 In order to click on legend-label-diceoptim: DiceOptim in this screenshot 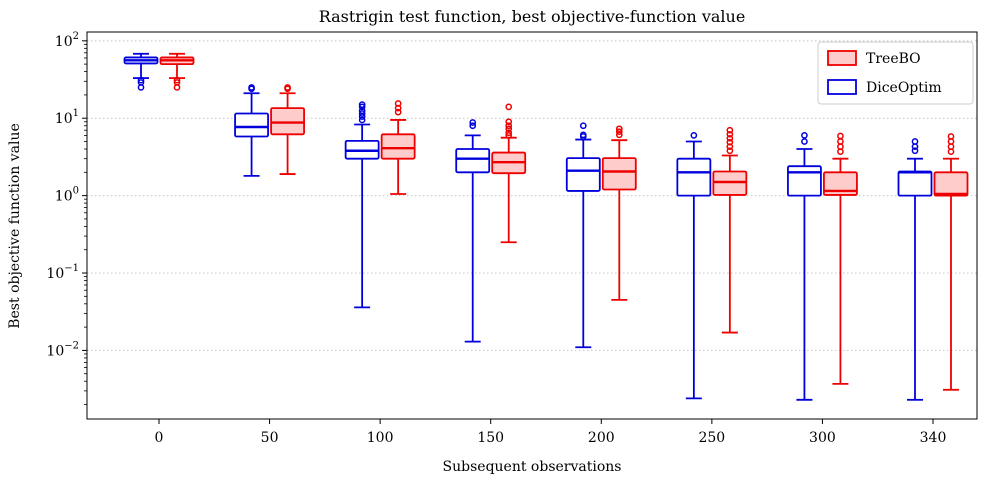, I will do `click(904, 88)`.